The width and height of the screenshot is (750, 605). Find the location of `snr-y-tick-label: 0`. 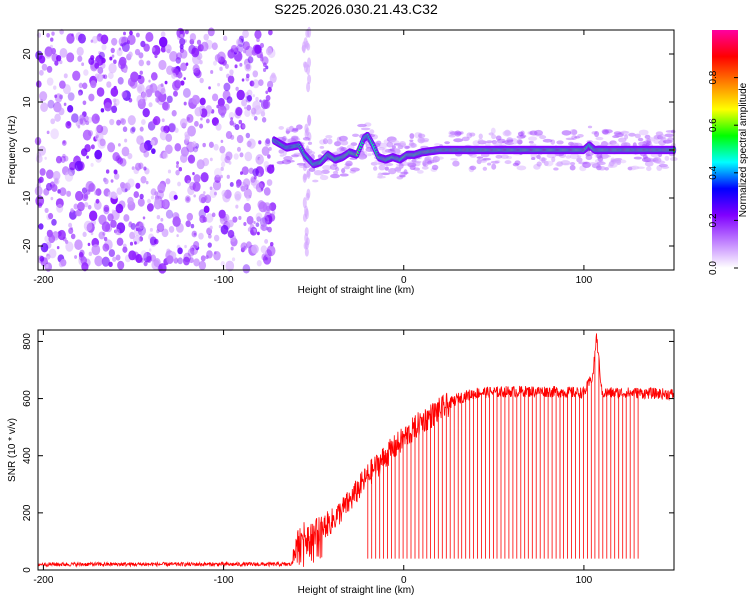

snr-y-tick-label: 0 is located at coordinates (27, 570).